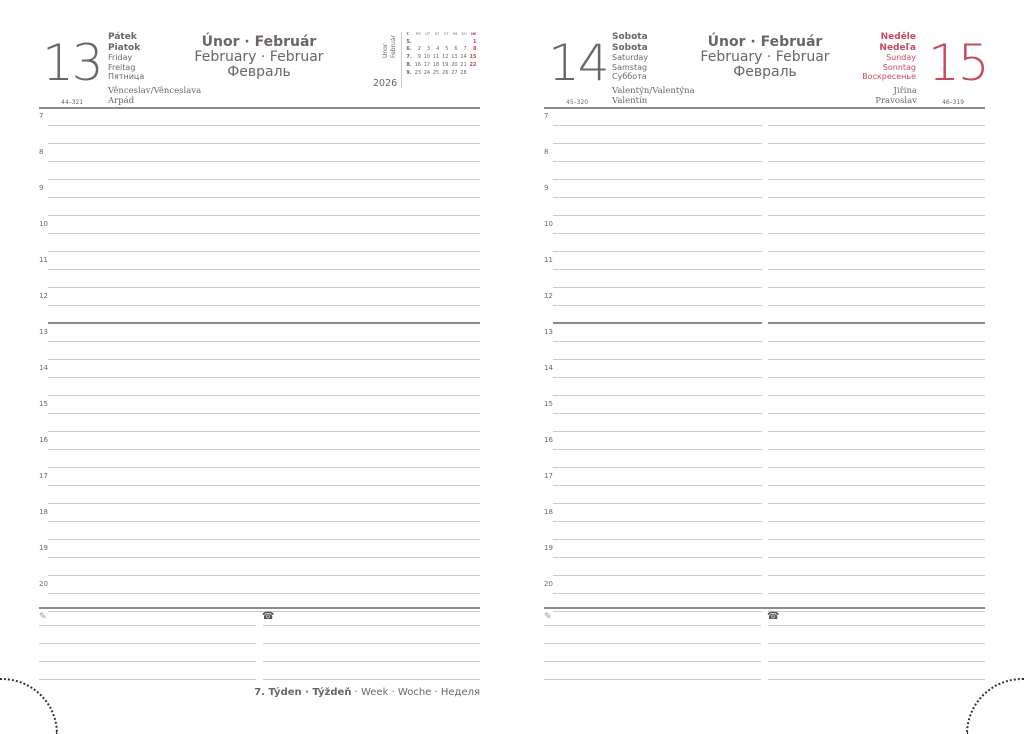  I want to click on mini-cal-cell: ST, so click(437, 34).